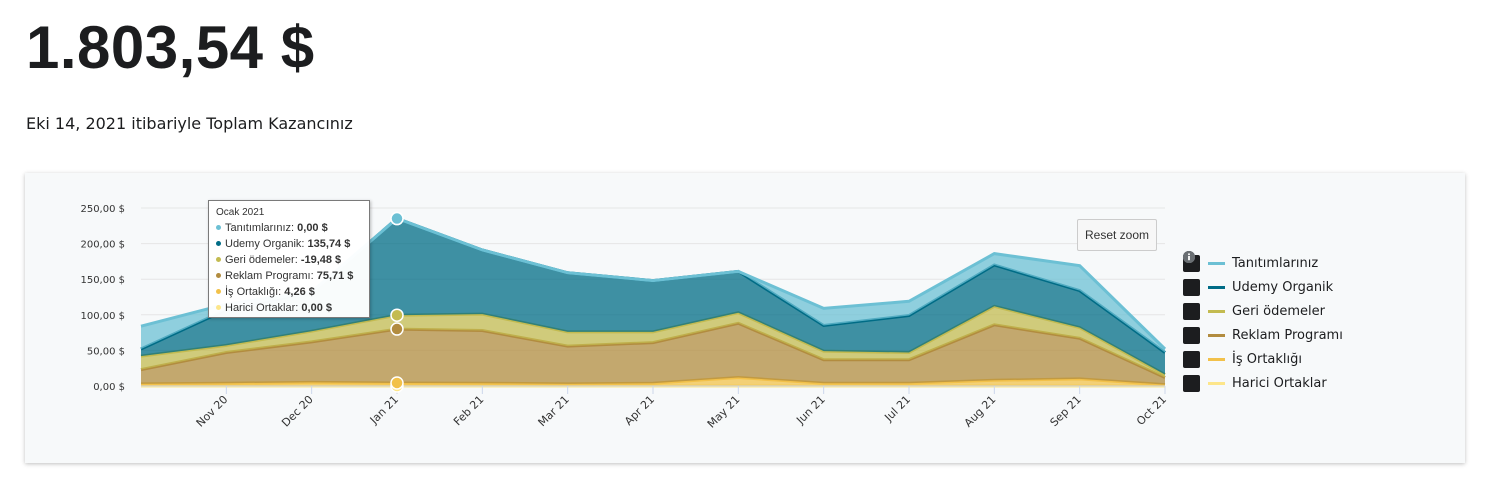 This screenshot has width=1495, height=482. What do you see at coordinates (109, 387) in the screenshot?
I see `y-tick-label: 0,00 $` at bounding box center [109, 387].